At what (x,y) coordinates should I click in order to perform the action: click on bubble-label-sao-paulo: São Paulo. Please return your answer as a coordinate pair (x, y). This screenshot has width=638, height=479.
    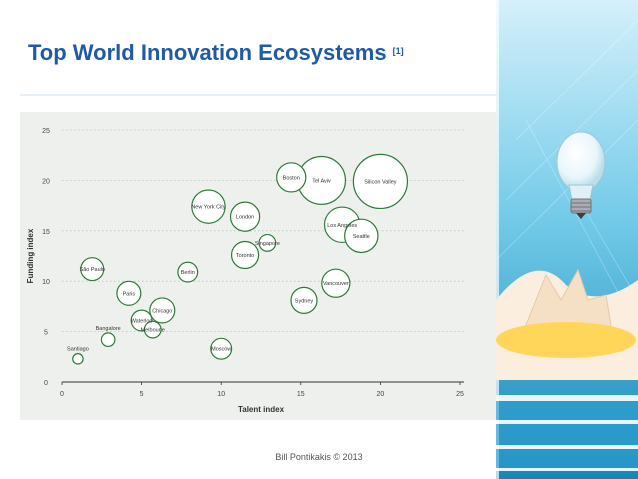
    Looking at the image, I should click on (92, 270).